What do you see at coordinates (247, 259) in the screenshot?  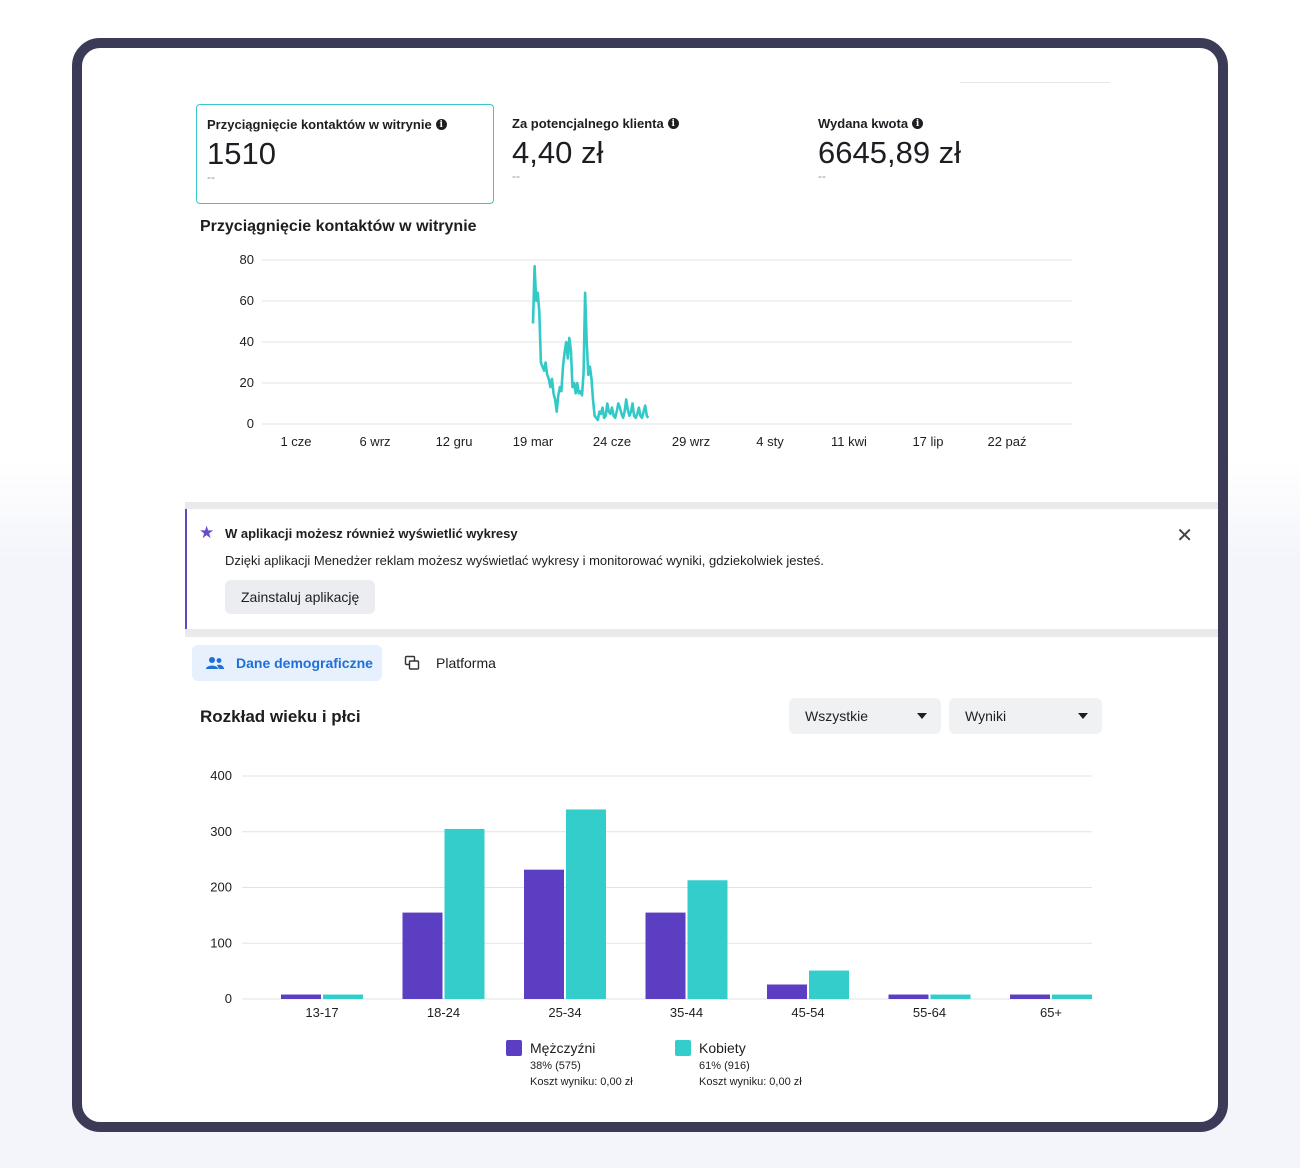 I see `y-tick-label: 80` at bounding box center [247, 259].